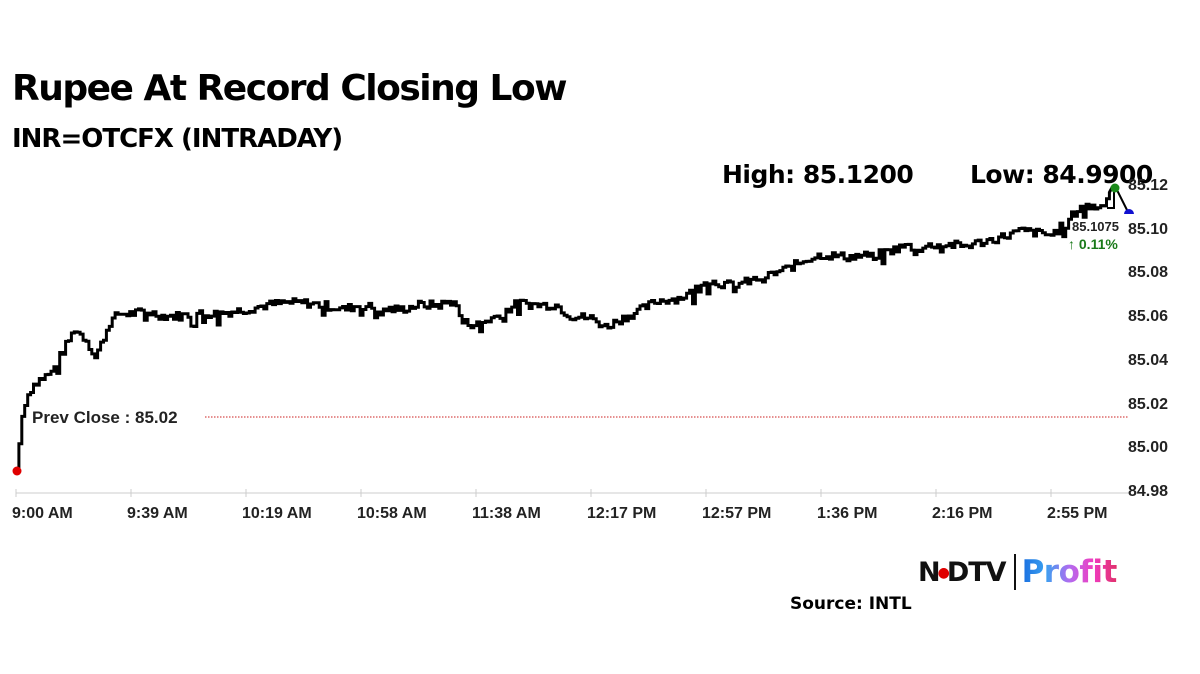 This screenshot has height=674, width=1200. Describe the element at coordinates (105, 417) in the screenshot. I see `prev-close-label: Prev Close : 85.02` at that location.